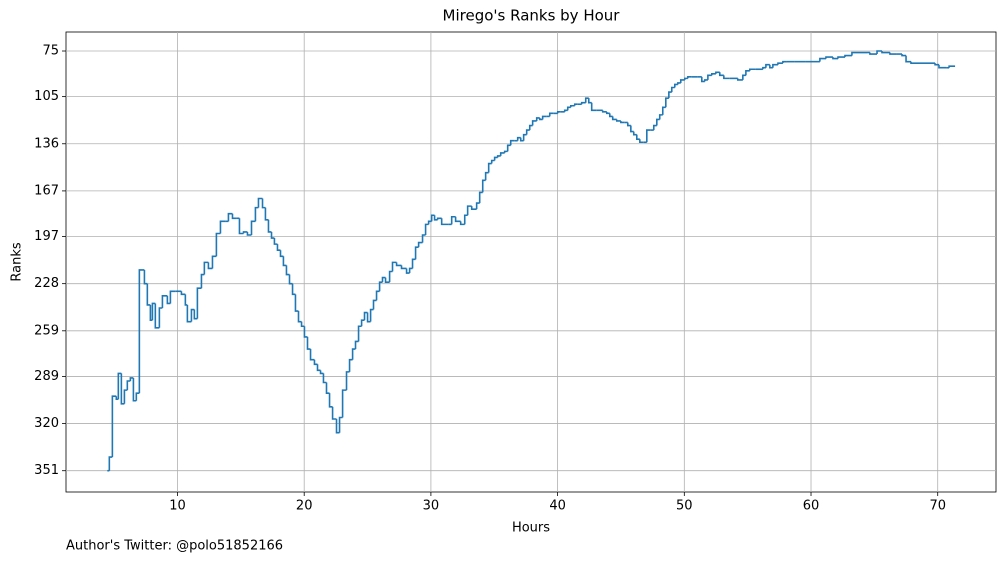 The height and width of the screenshot is (566, 1005). What do you see at coordinates (811, 506) in the screenshot?
I see `x-tick-label: 60` at bounding box center [811, 506].